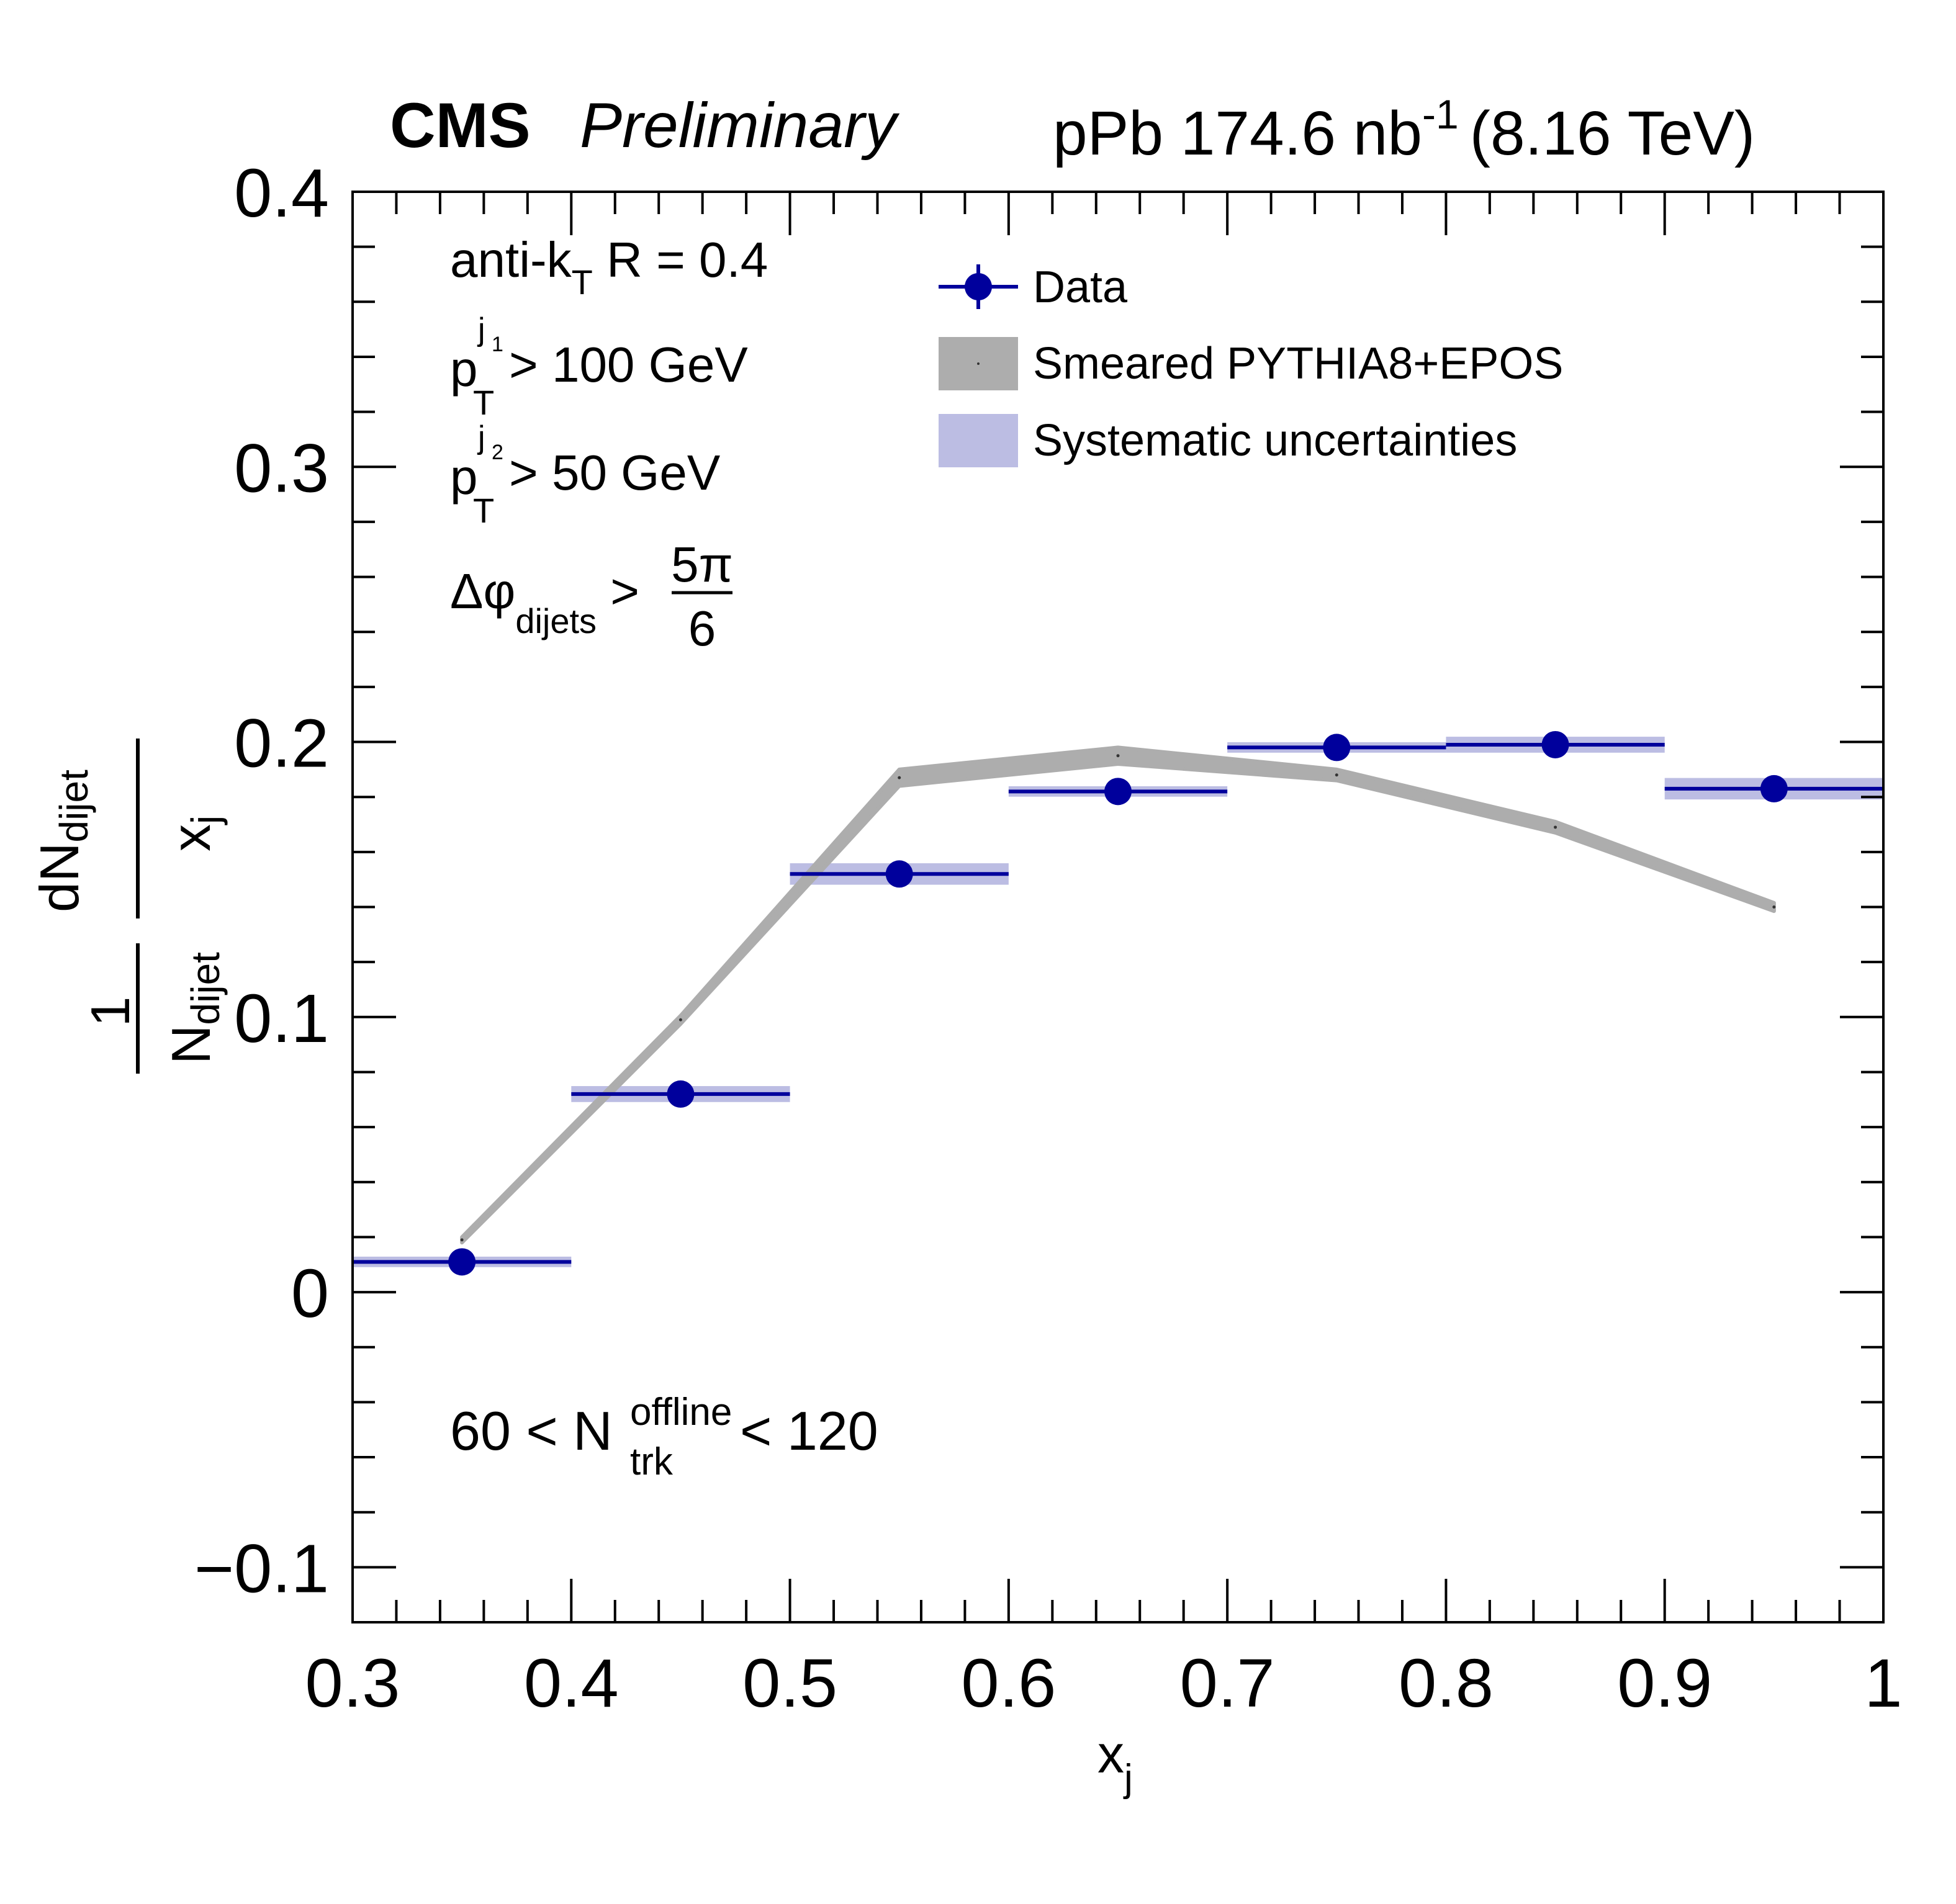  What do you see at coordinates (809, 1431) in the screenshot?
I see `svg-text: < 120` at bounding box center [809, 1431].